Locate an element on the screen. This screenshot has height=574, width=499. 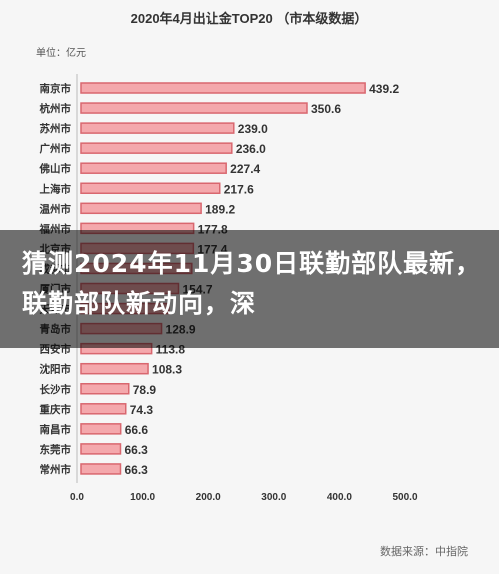
category-label-20: 常州市 is located at coordinates (56, 469).